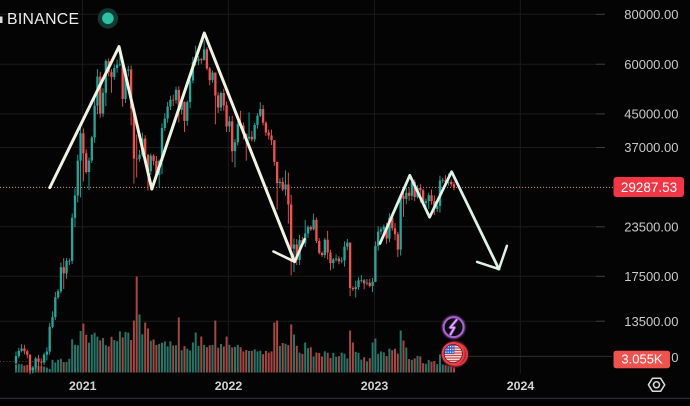 The image size is (690, 406). Describe the element at coordinates (642, 358) in the screenshot. I see `svg-text: 3.055K` at that location.